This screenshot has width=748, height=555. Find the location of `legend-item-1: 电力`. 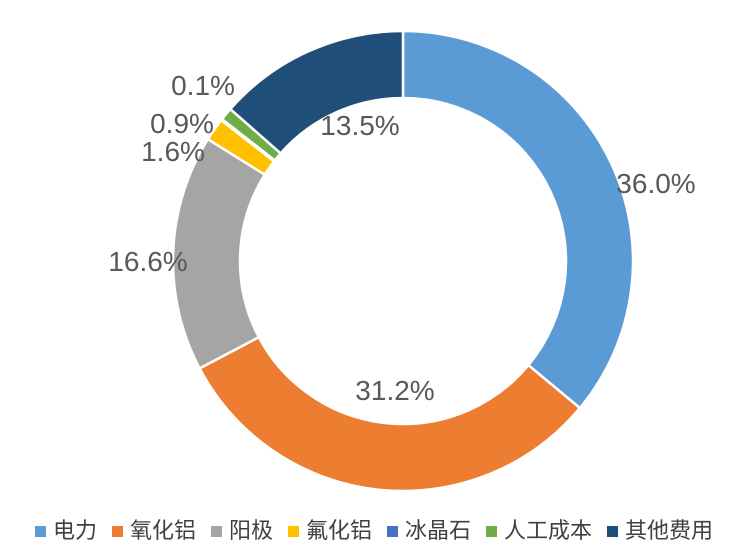

legend-item-1: 电力 is located at coordinates (65, 531).